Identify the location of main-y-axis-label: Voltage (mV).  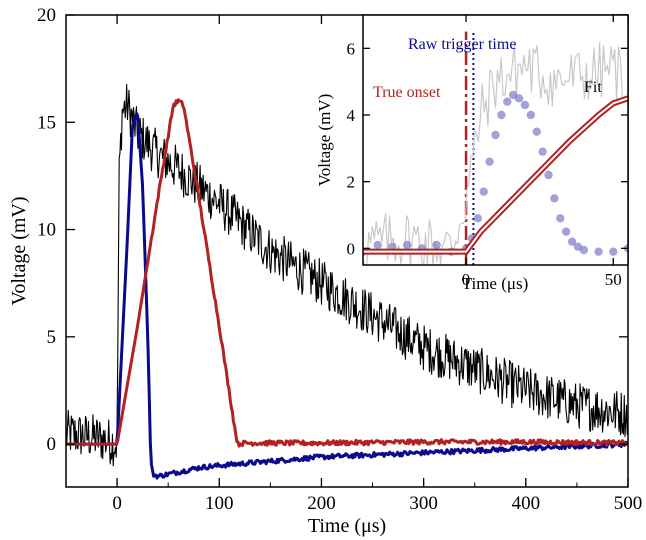
(19, 250).